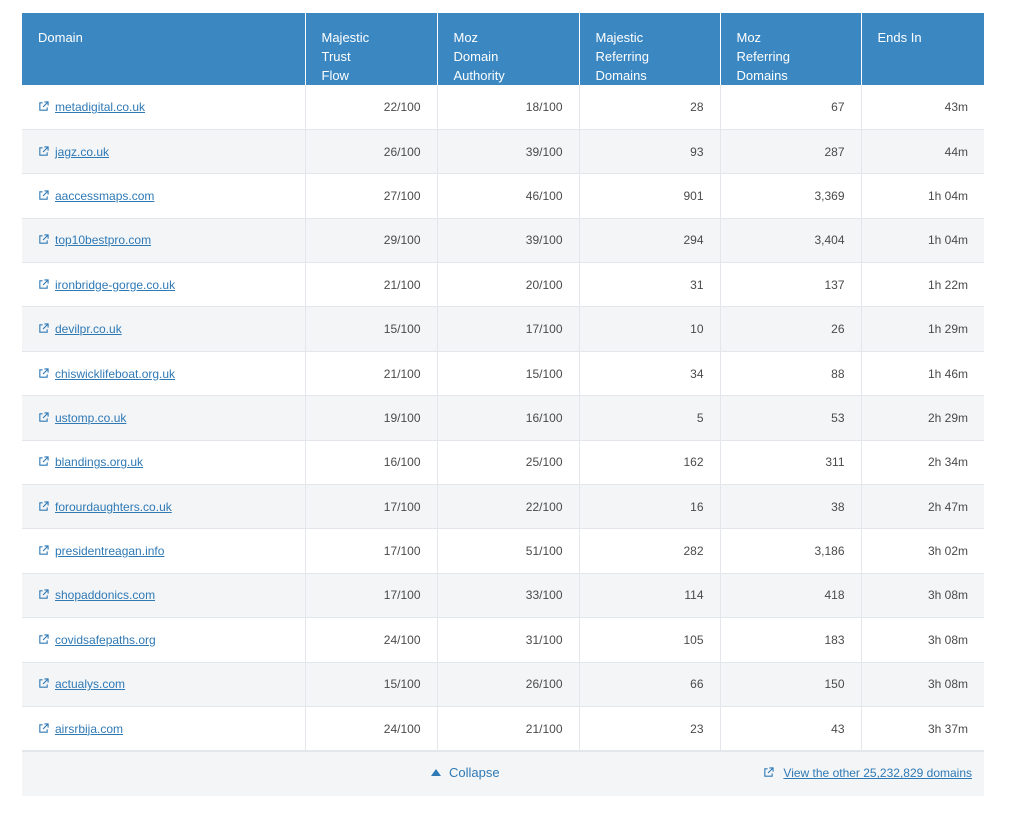 This screenshot has width=1024, height=826. Describe the element at coordinates (113, 506) in the screenshot. I see `domain-link: forourdaughters.co.uk` at that location.